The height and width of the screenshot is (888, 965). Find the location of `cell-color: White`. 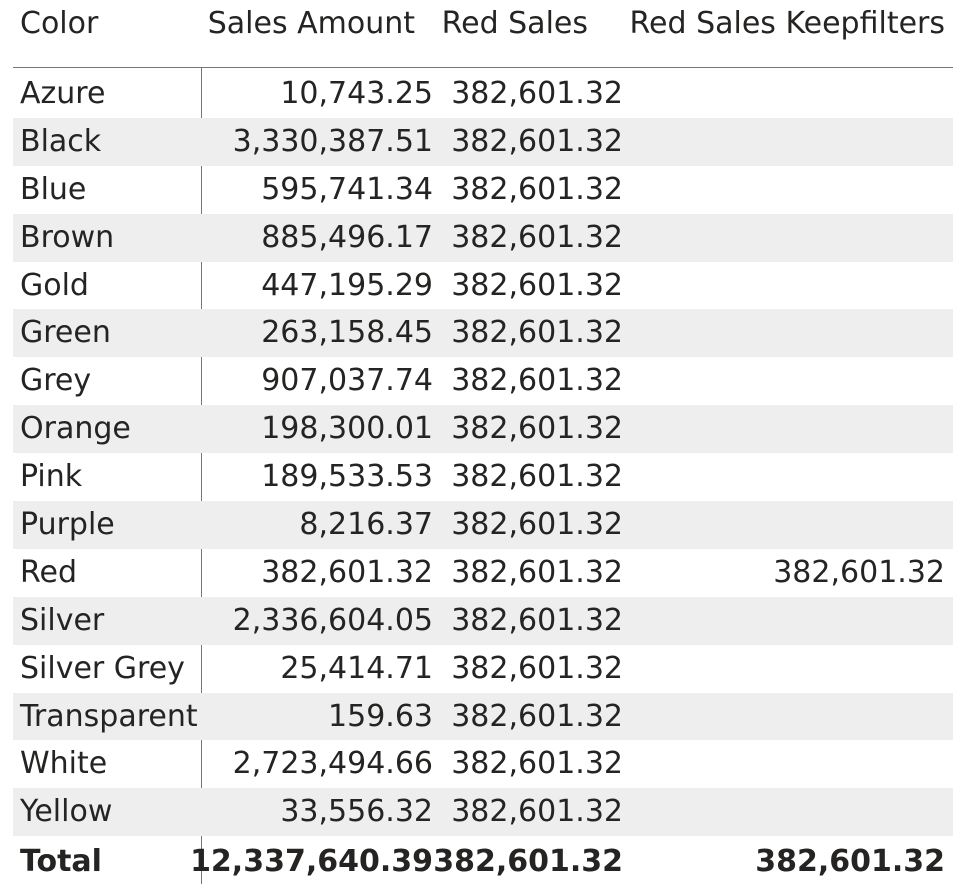

cell-color: White is located at coordinates (64, 764).